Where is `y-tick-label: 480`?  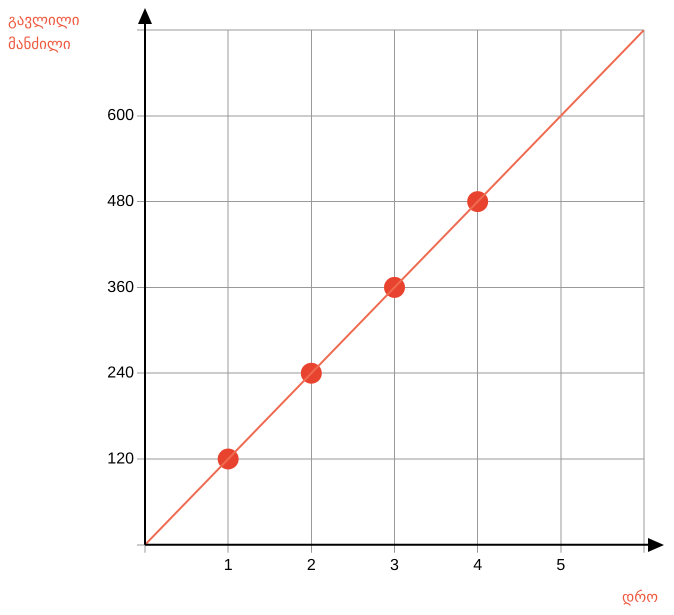 y-tick-label: 480 is located at coordinates (120, 201).